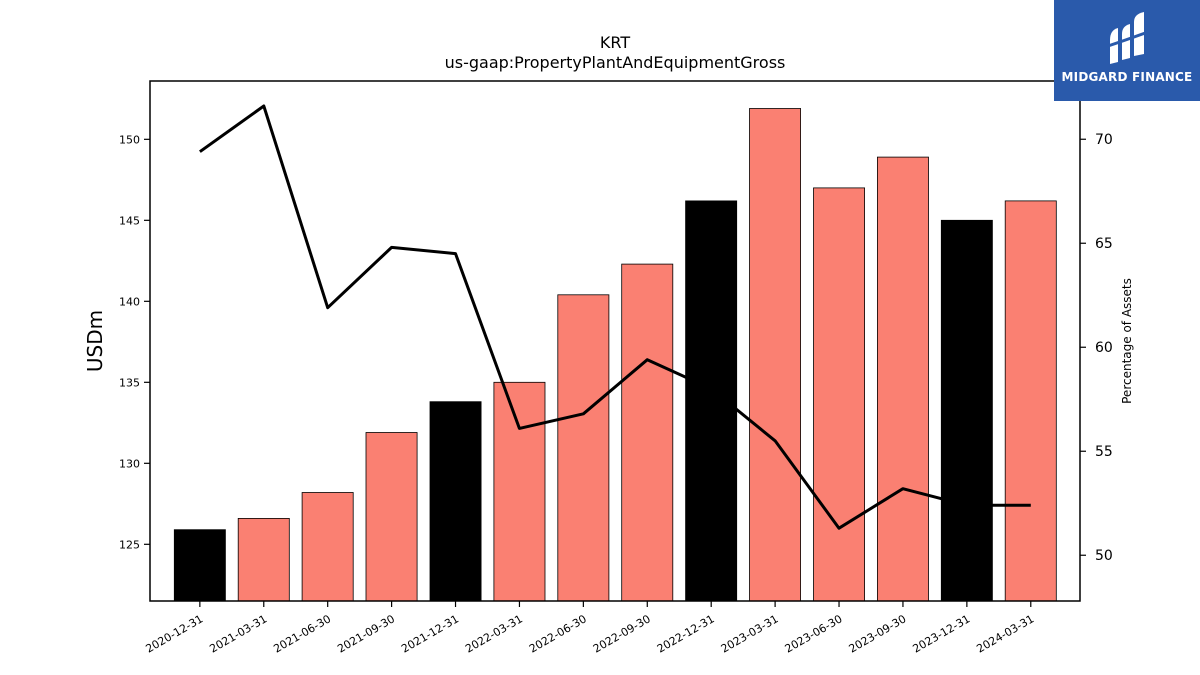 The width and height of the screenshot is (1200, 675). I want to click on y-tick-label: 135, so click(129, 382).